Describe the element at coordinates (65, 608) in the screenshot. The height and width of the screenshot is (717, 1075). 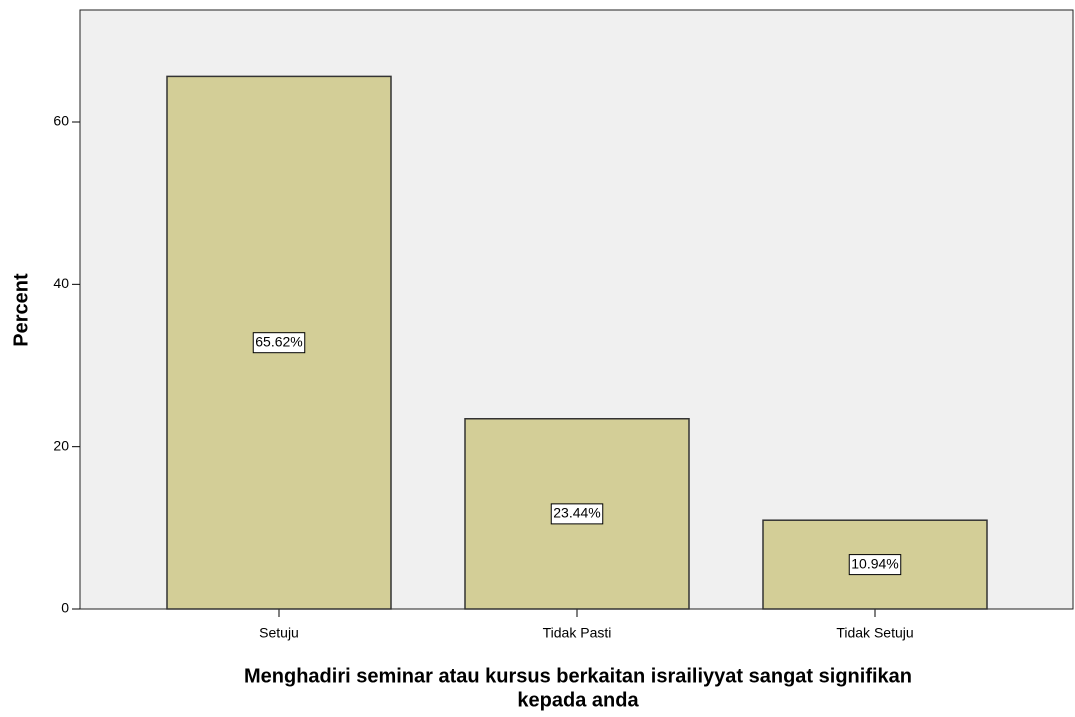
I see `y-tick-label: 0` at that location.